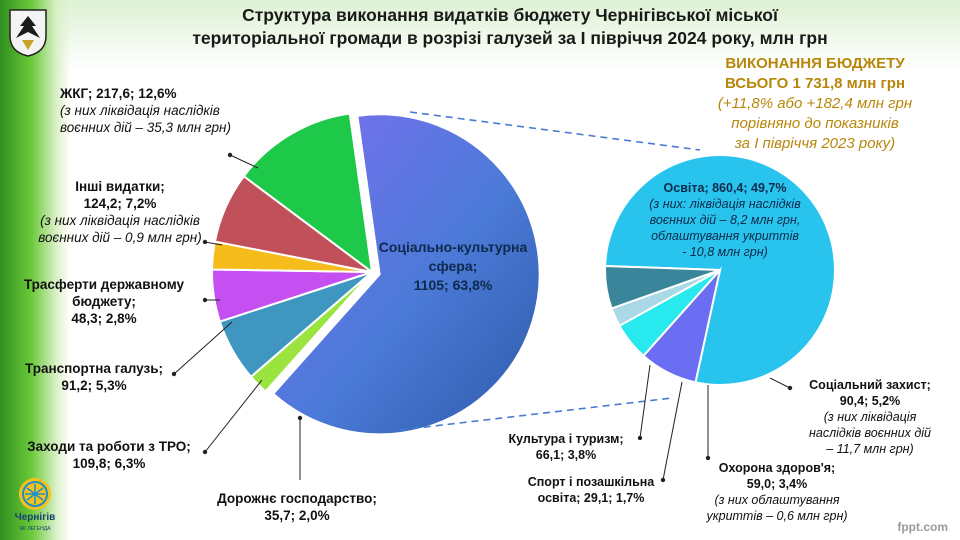 This screenshot has height=540, width=960. I want to click on zdorovya-value: 59,0; 3,4%, so click(777, 484).